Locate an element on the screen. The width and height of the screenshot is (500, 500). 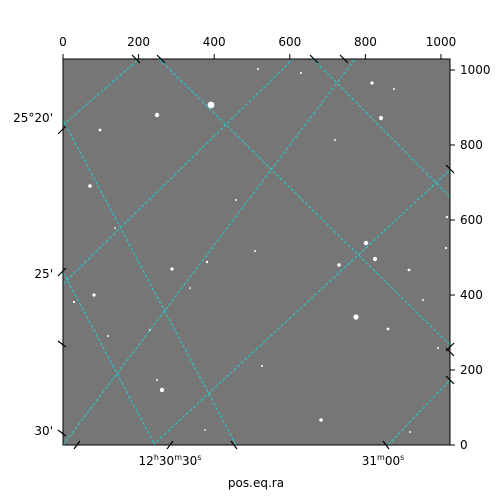
bottom-tick-label: 12h30m30s is located at coordinates (170, 460).